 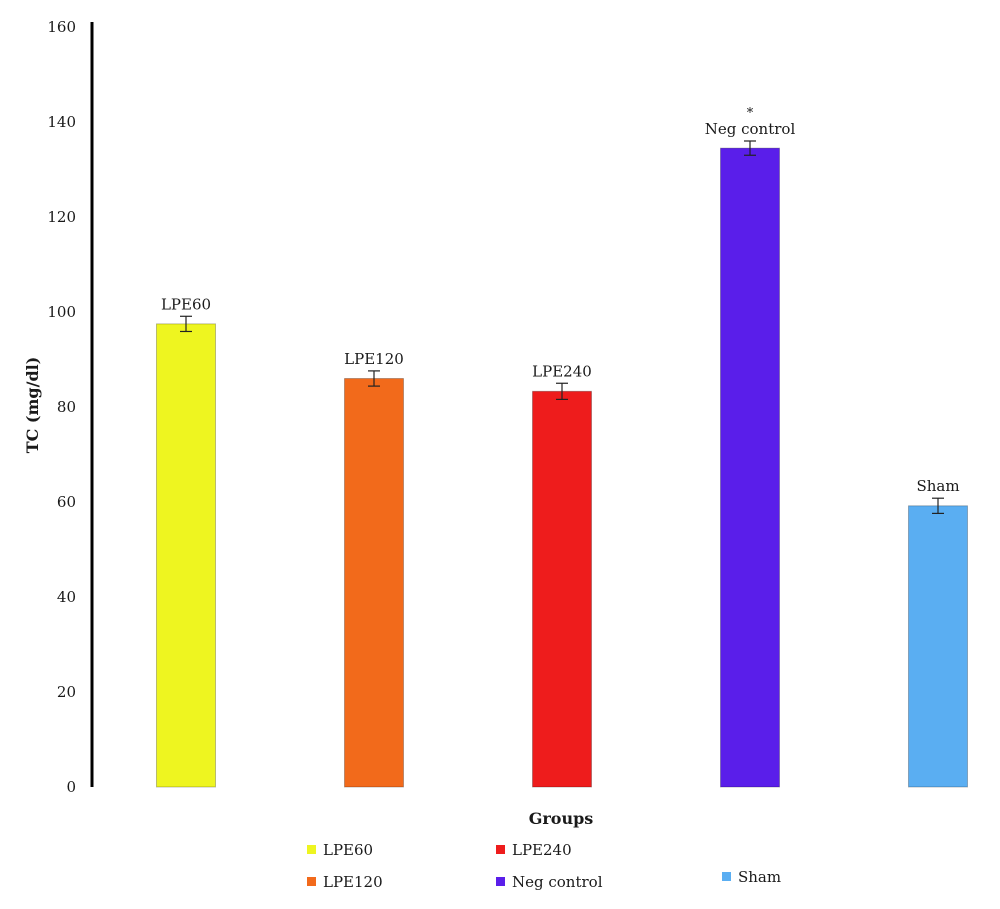 I want to click on legend-item: LPE120, so click(x=345, y=882).